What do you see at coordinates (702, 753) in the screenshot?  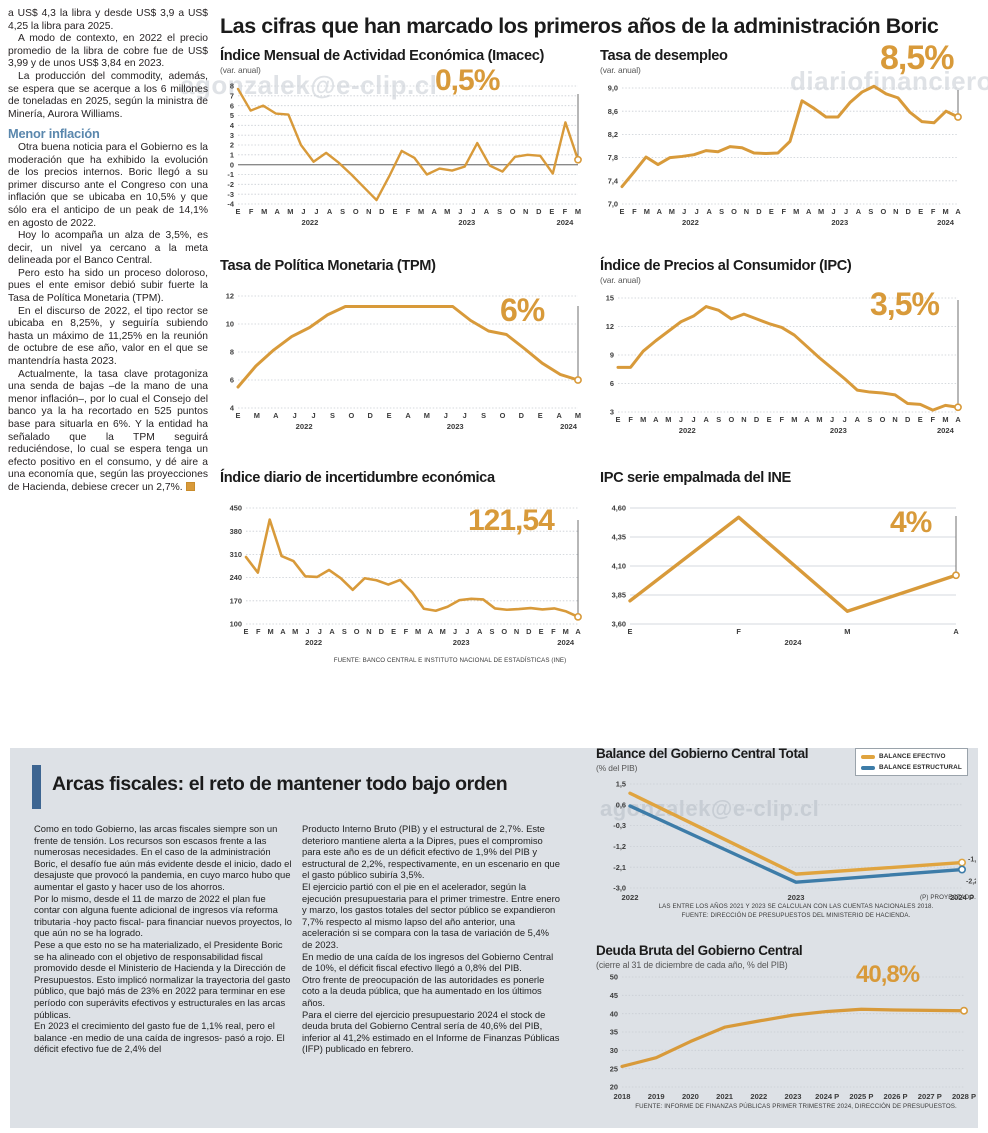 I see `chart-title: Balance del Gobierno Central Total` at bounding box center [702, 753].